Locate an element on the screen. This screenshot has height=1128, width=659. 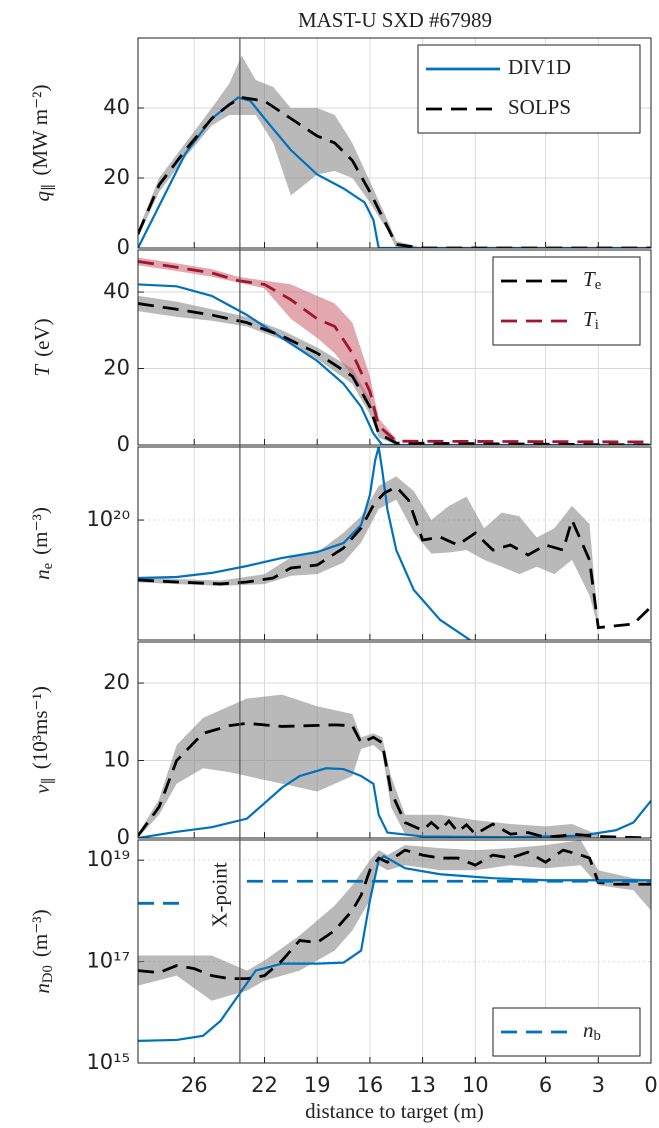
y-axis-label: q∥ (MW m⁻²) is located at coordinates (42, 143).